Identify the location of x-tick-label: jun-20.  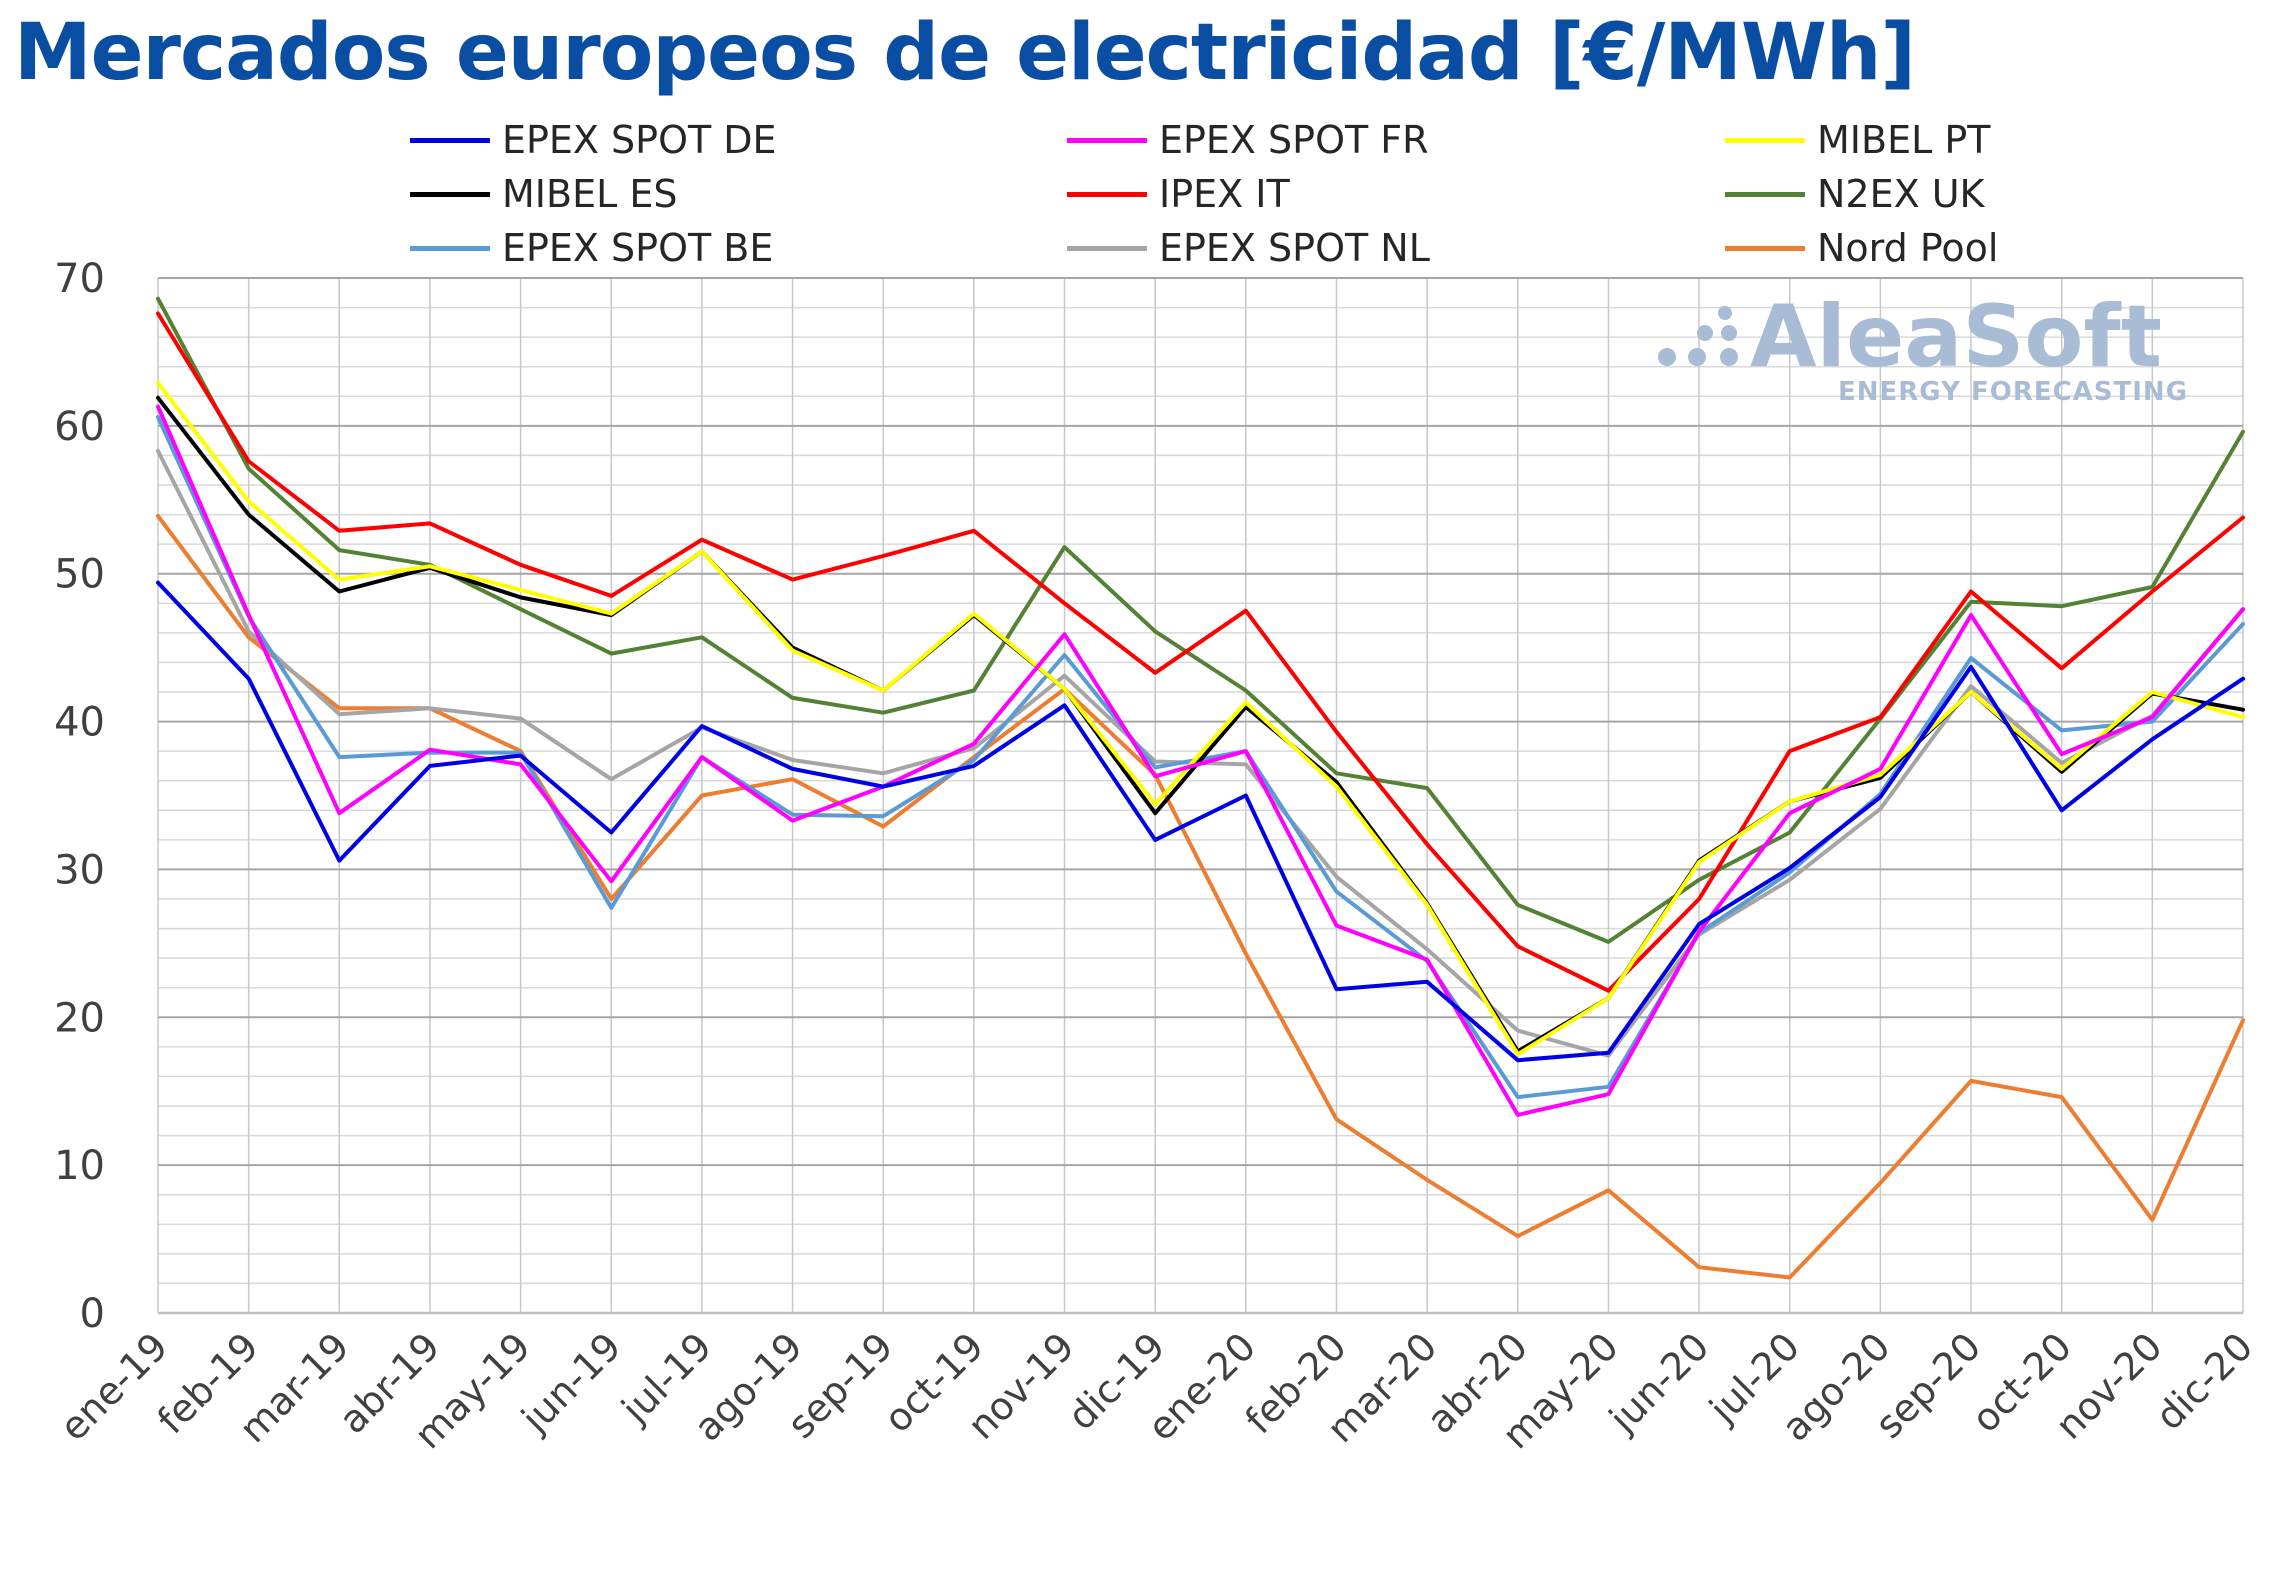
(1658, 1382).